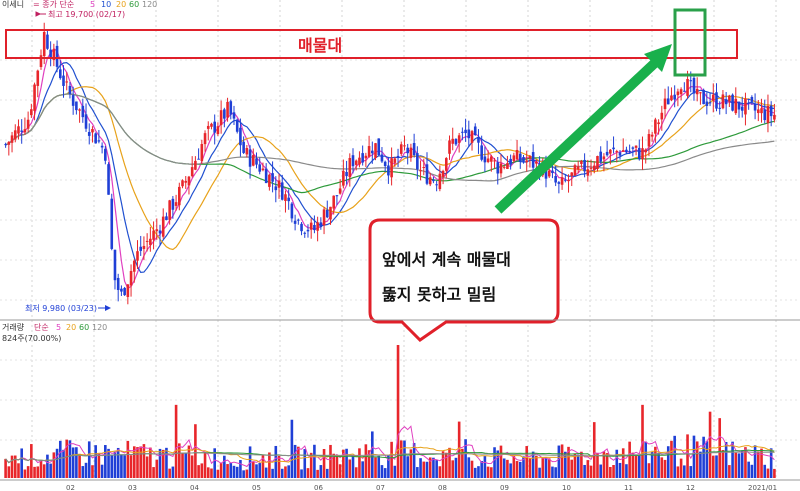  I want to click on ma60-legend: 60, so click(134, 4).